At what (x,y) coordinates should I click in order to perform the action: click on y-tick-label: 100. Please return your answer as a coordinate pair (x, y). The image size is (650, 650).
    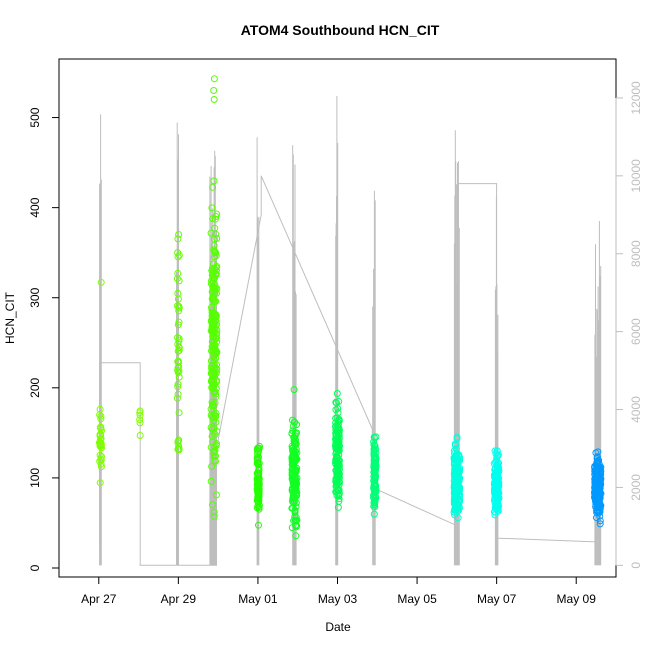
    Looking at the image, I should click on (35, 478).